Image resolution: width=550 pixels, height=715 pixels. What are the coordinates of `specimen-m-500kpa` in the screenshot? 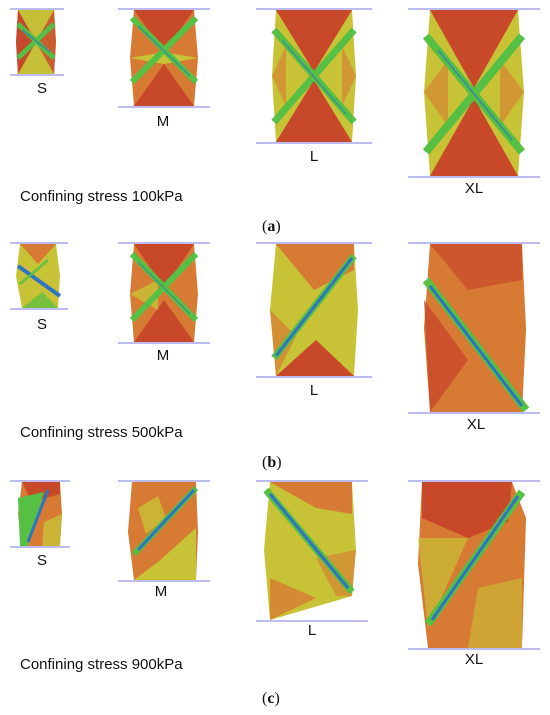 It's located at (164, 293).